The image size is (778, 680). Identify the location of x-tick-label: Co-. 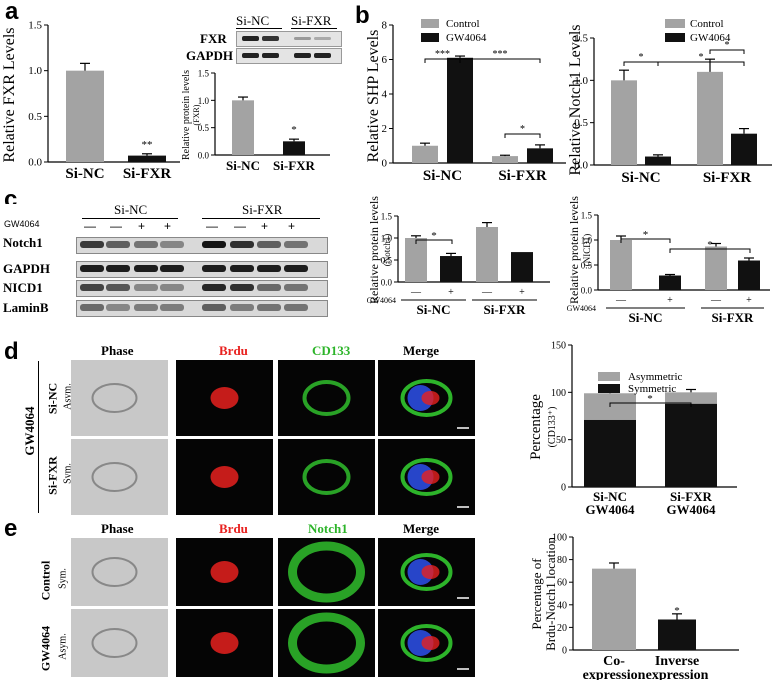
(614, 661).